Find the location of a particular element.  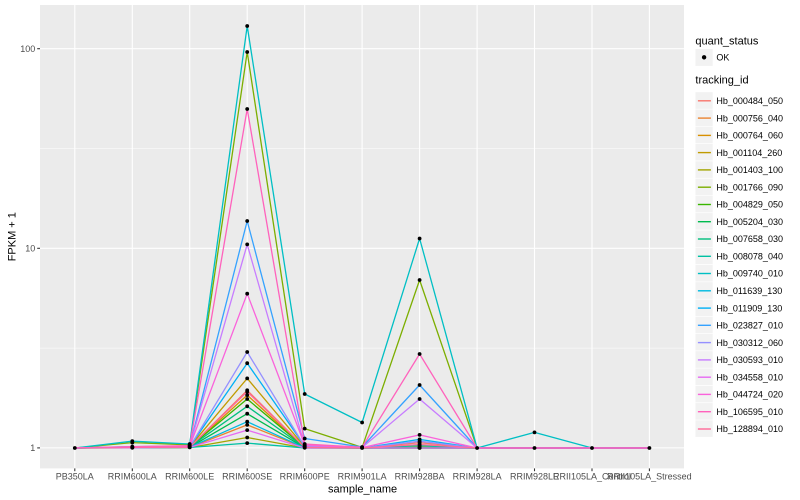

svg-text: RRIM600PE is located at coordinates (305, 477).